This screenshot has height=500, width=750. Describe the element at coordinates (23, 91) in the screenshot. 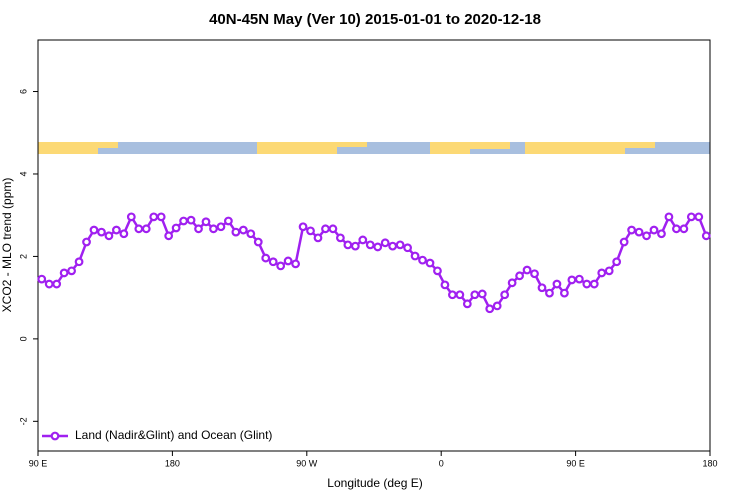

I see `y-tick-label: 6` at that location.